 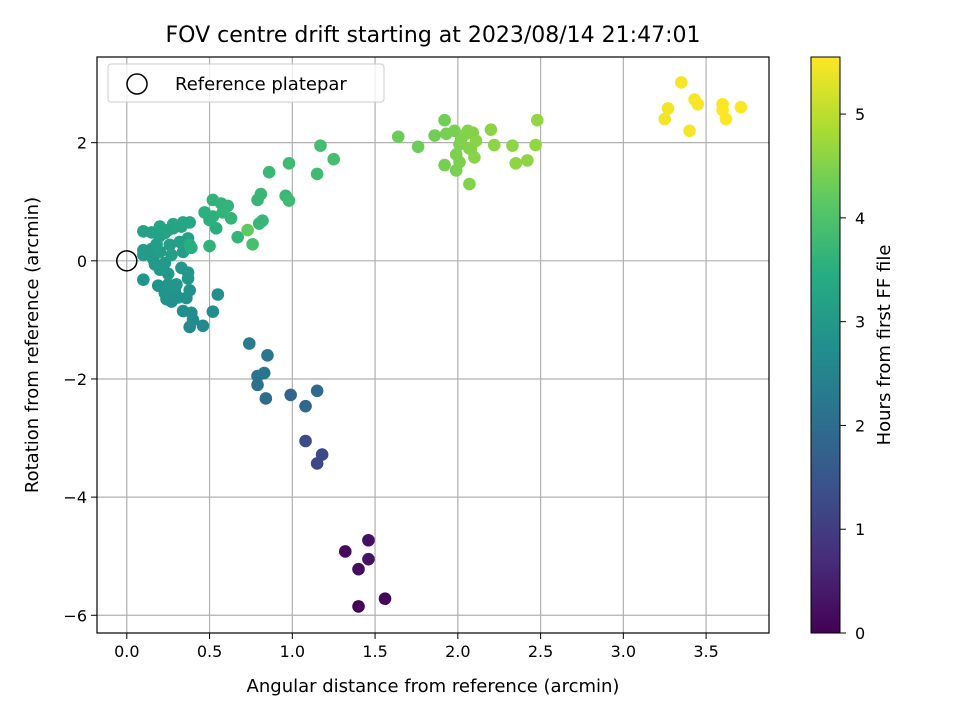 What do you see at coordinates (860, 425) in the screenshot?
I see `colorbar-tick-label: 2` at bounding box center [860, 425].